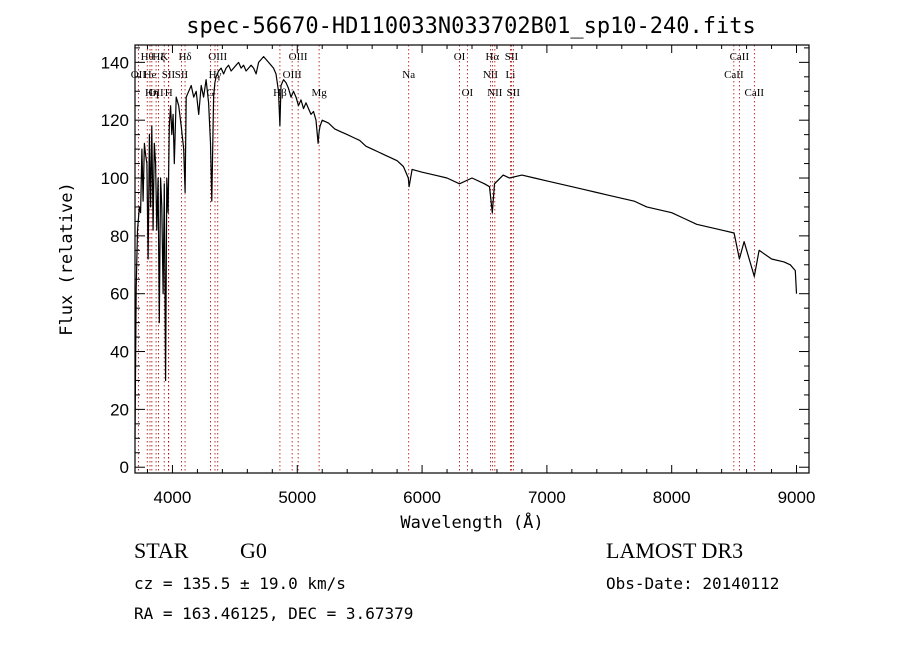 The height and width of the screenshot is (649, 900). What do you see at coordinates (408, 75) in the screenshot?
I see `line-marker-label: Na` at bounding box center [408, 75].